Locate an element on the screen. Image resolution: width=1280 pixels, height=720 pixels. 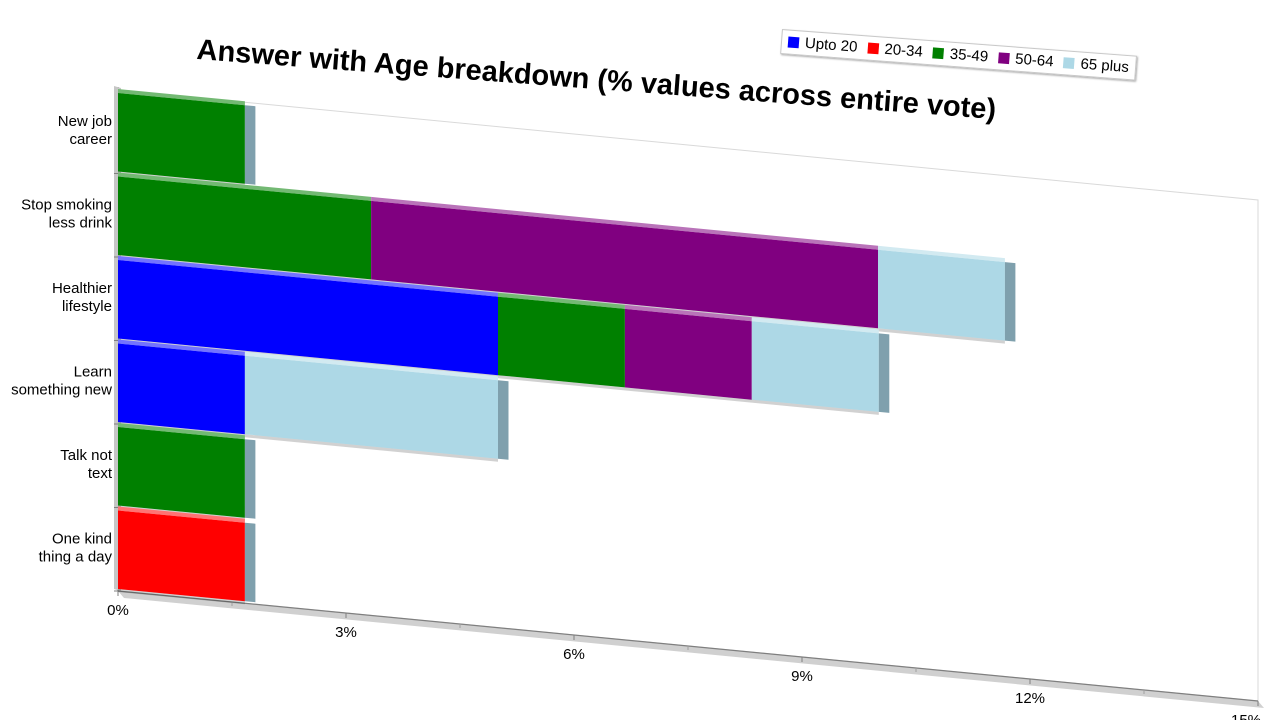
y-tick-label: thing a day is located at coordinates (76, 556).